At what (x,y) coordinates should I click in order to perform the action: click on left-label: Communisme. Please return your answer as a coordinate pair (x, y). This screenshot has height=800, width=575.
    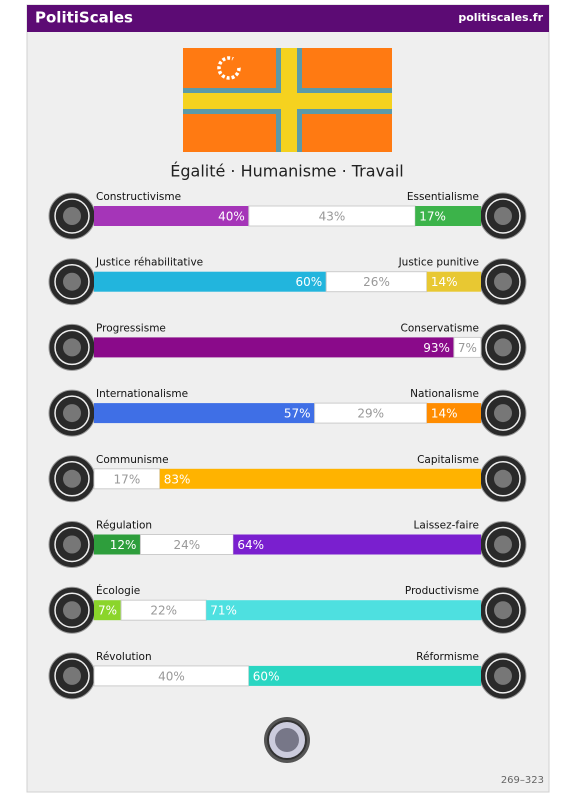
    Looking at the image, I should click on (132, 460).